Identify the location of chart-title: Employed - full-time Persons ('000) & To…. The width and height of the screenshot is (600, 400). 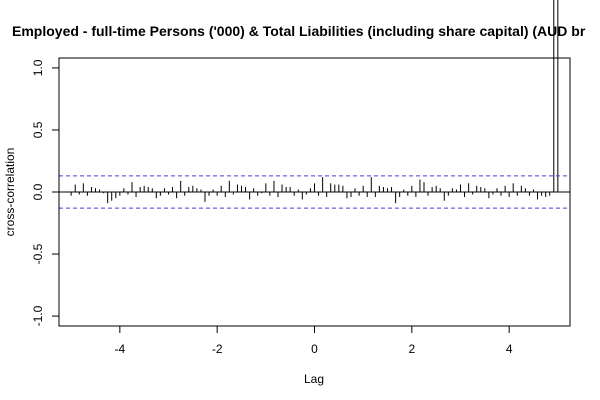
(299, 31).